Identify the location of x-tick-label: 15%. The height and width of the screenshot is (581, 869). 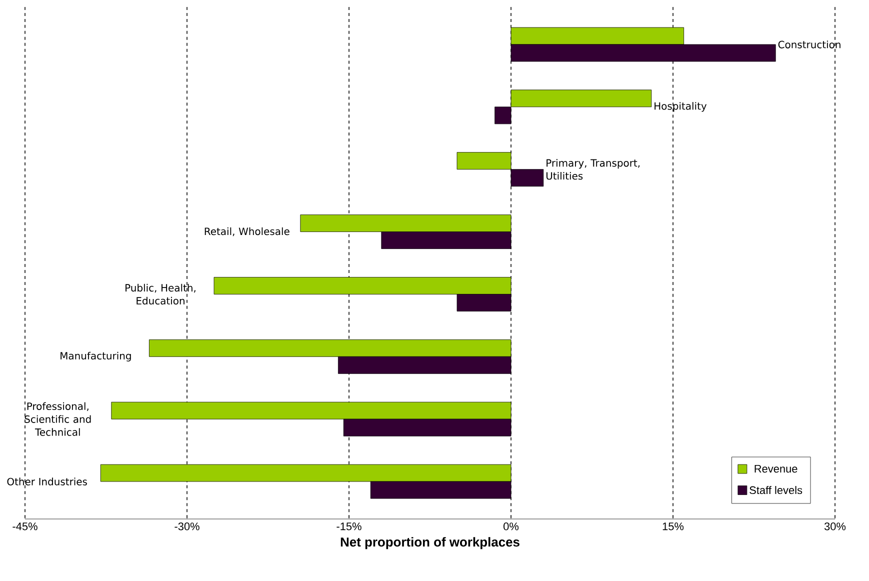
(673, 526).